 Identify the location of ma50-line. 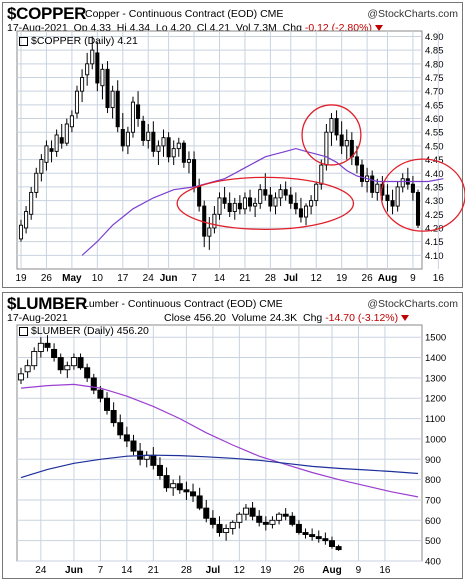
(262, 201).